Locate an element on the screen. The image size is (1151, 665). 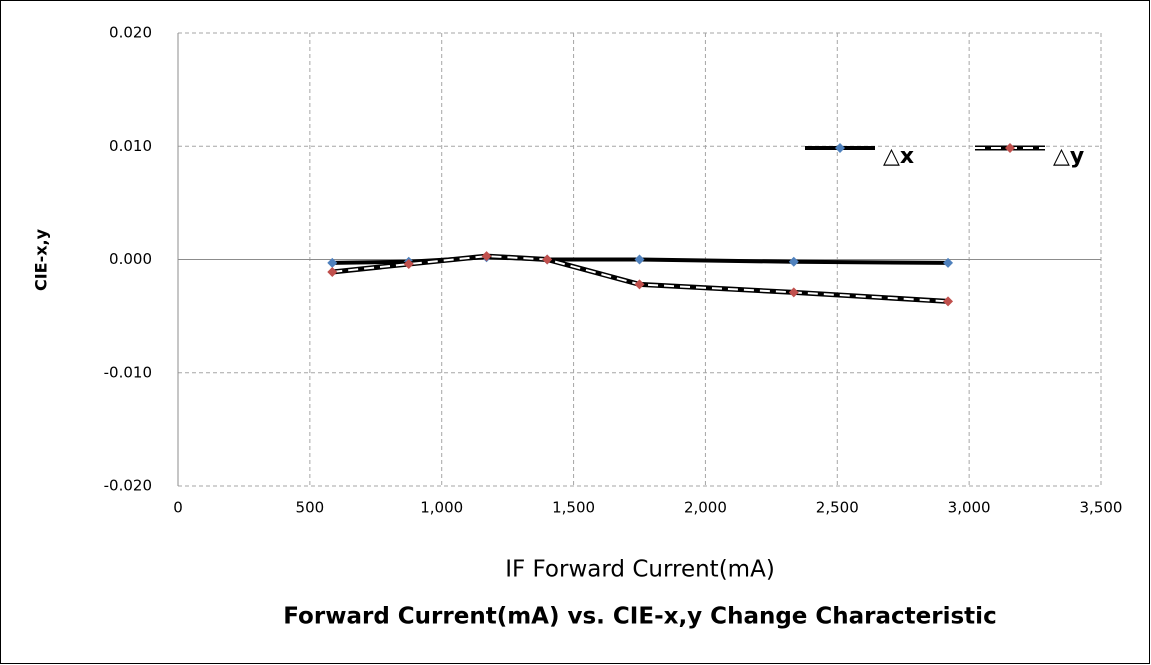
y-axis-title: CIE-x,y is located at coordinates (41, 259).